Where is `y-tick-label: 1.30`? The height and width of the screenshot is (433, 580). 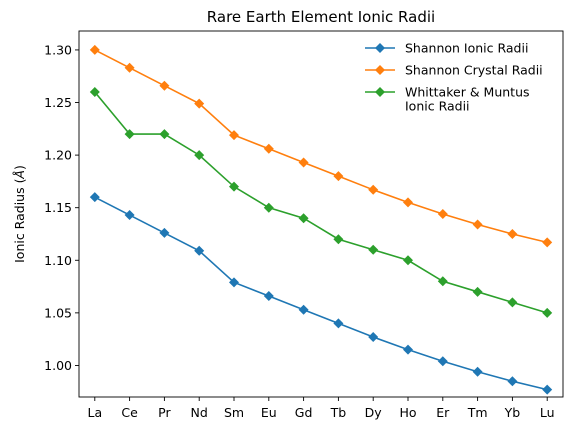
y-tick-label: 1.30 is located at coordinates (58, 49).